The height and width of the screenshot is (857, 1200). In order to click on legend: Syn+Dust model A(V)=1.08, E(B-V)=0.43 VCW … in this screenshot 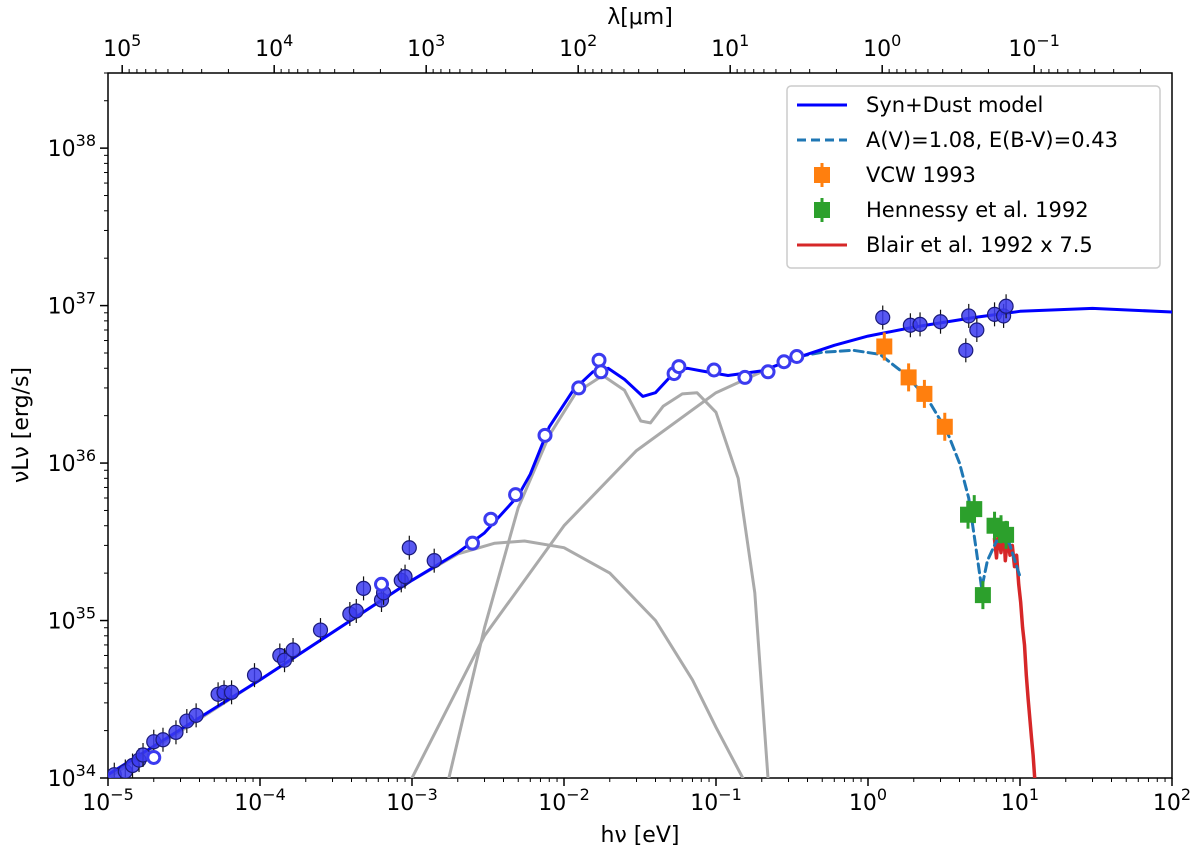, I will do `click(973, 177)`.